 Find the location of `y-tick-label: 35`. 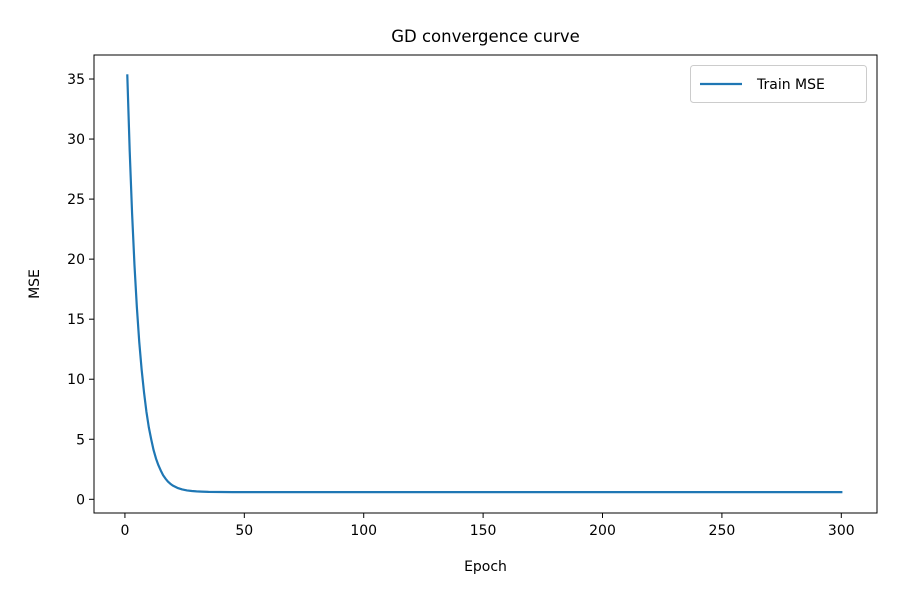

y-tick-label: 35 is located at coordinates (76, 80).